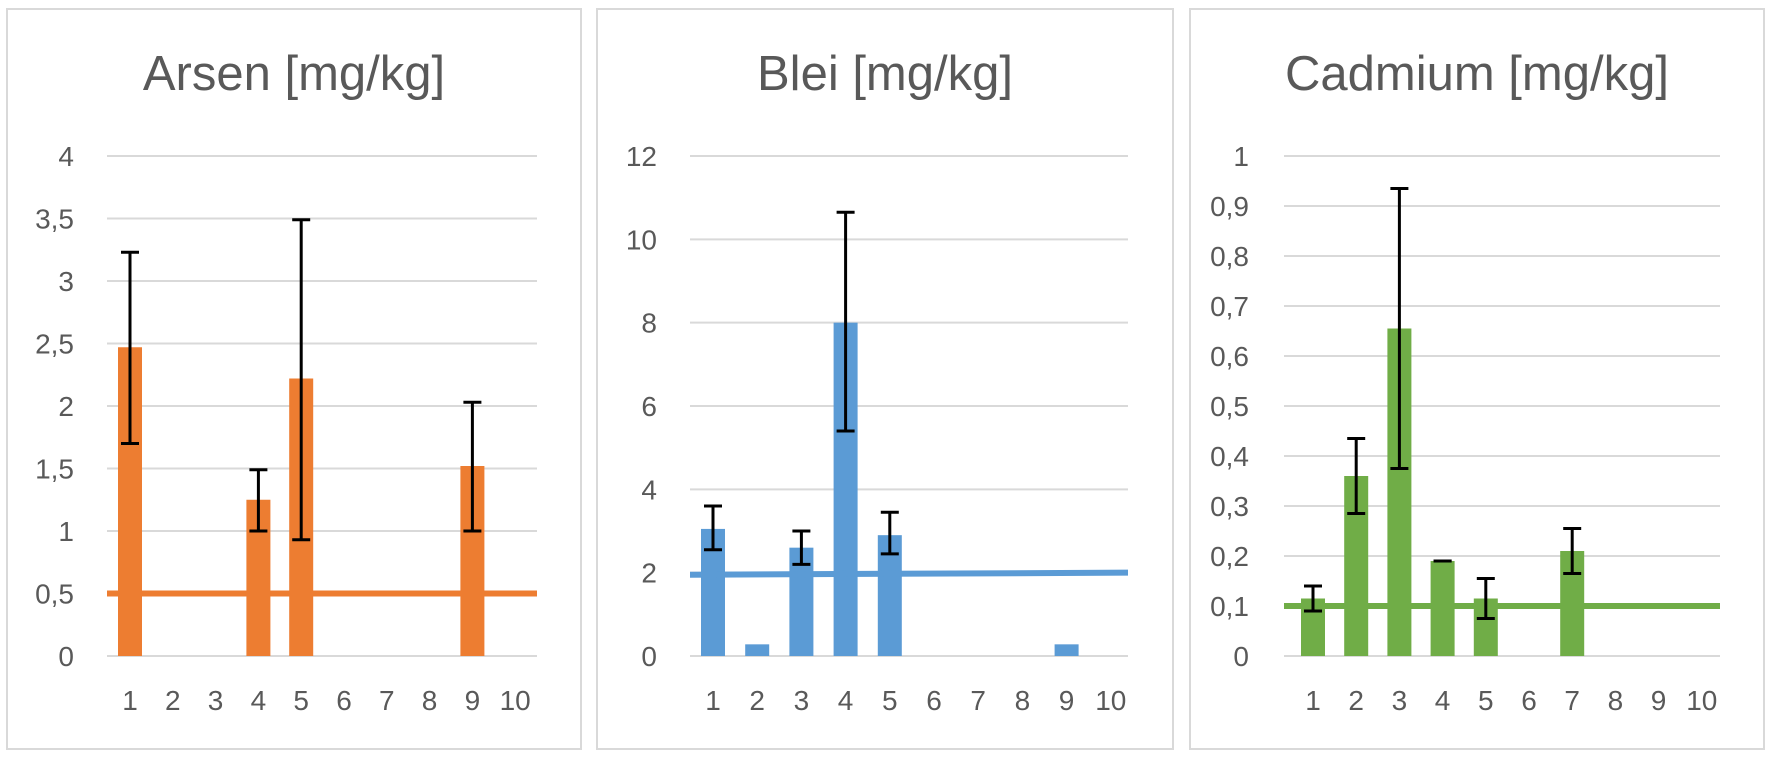 The width and height of the screenshot is (1770, 760). I want to click on y-tick-label: 0,9, so click(1229, 206).